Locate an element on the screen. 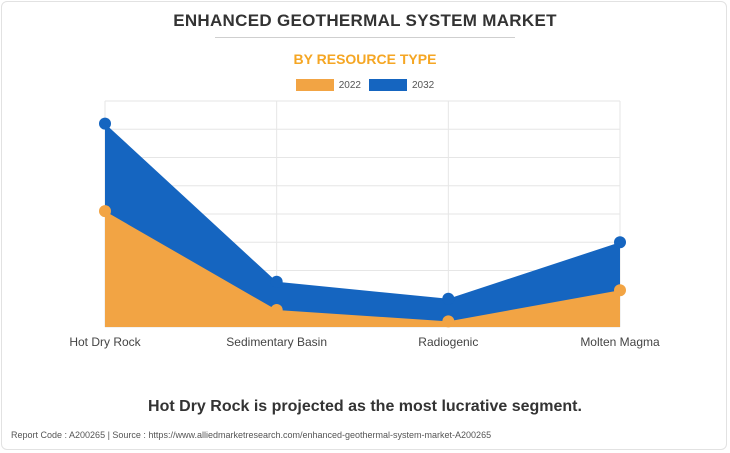 The width and height of the screenshot is (730, 453). legend-item-2032: 2032 is located at coordinates (401, 85).